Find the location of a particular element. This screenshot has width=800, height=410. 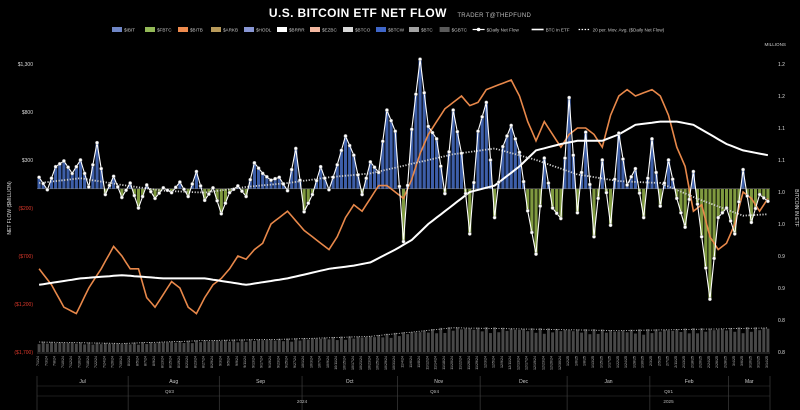

legend-label: $BTC is located at coordinates (427, 30).